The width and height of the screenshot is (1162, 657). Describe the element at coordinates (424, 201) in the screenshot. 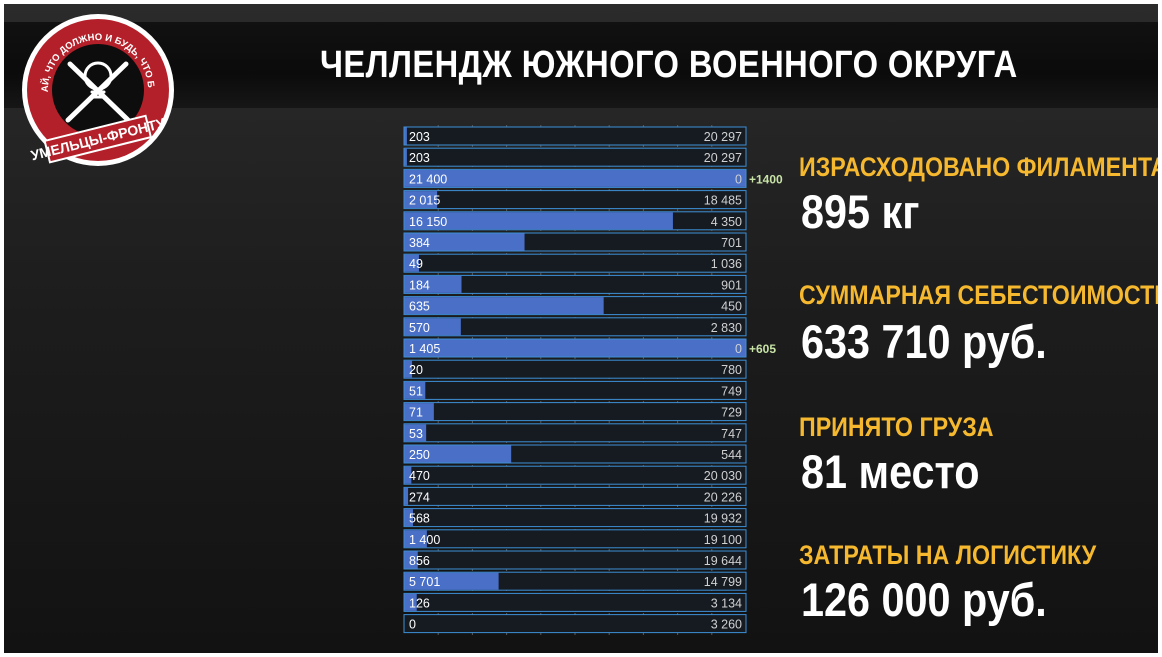

I see `done-value-label: 2 015` at that location.